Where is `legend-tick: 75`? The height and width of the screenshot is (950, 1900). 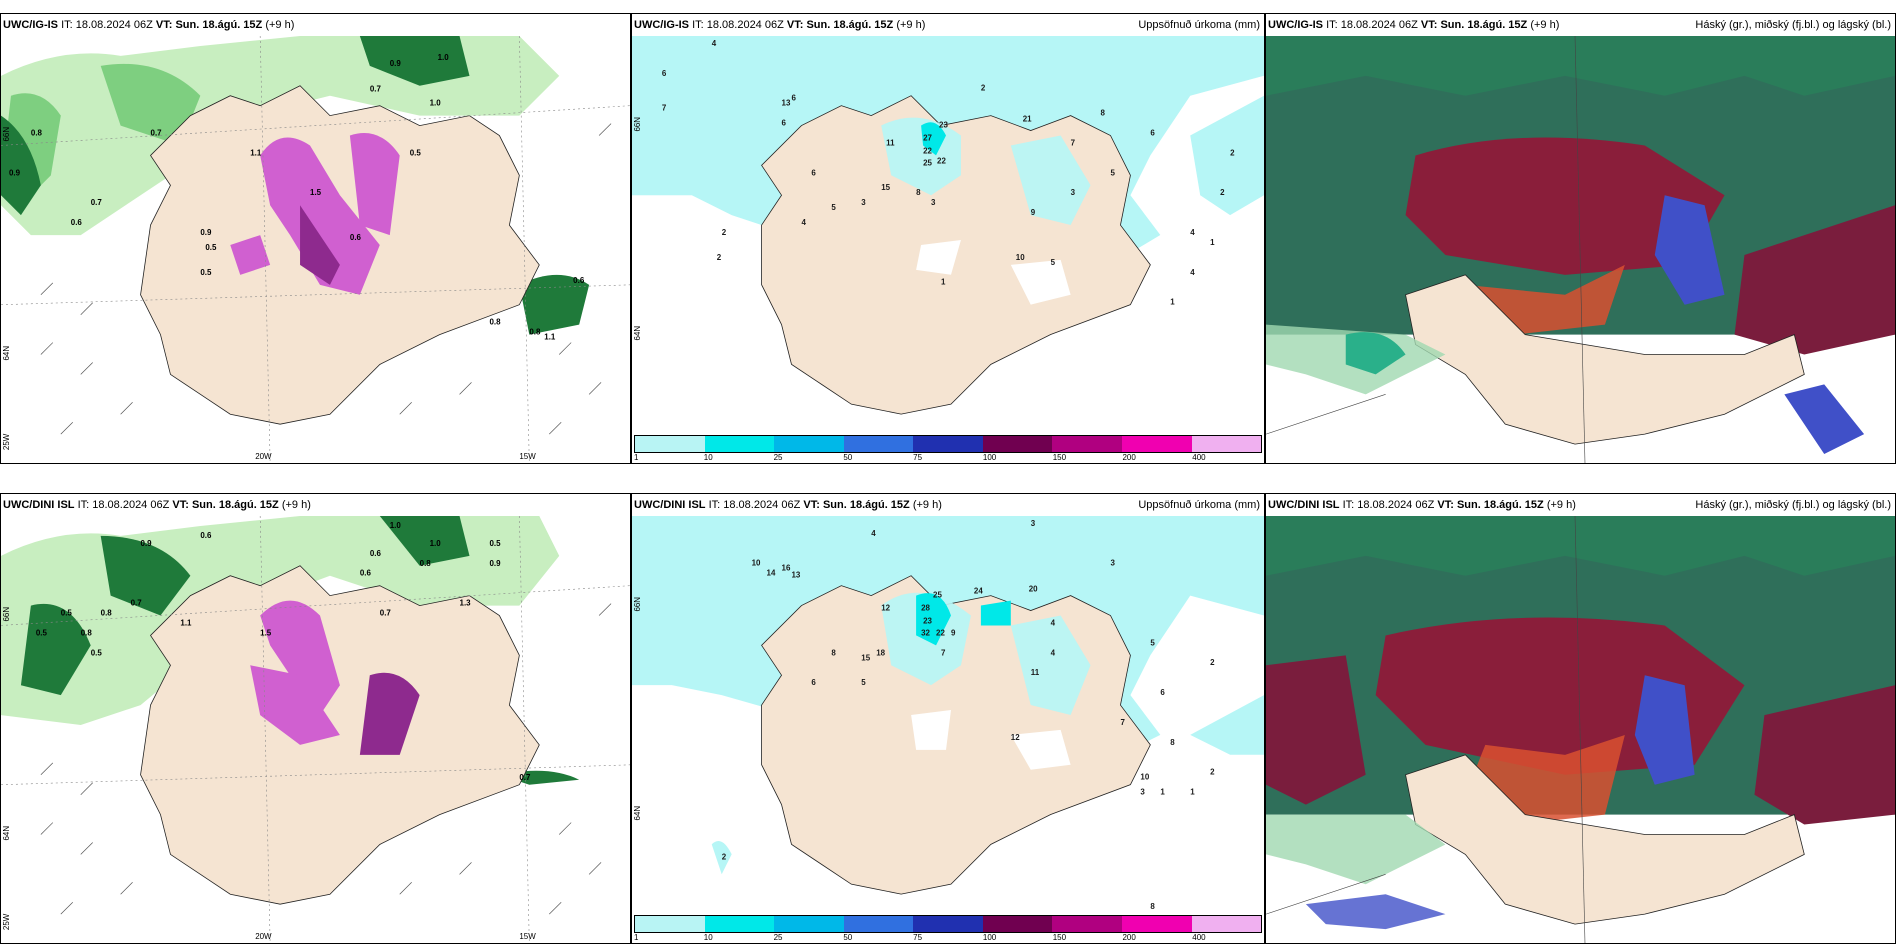
legend-tick: 75 is located at coordinates (918, 937).